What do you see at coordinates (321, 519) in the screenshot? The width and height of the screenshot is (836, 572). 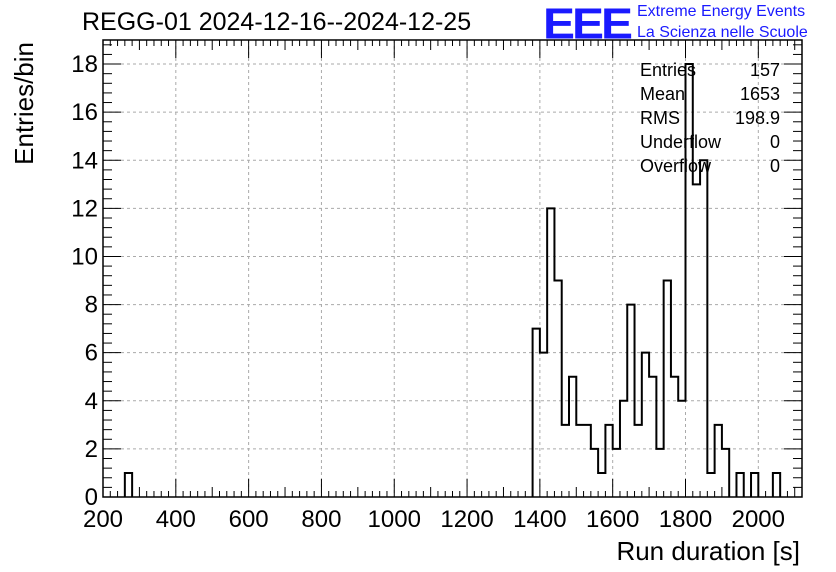 I see `x-tick-label: 800` at bounding box center [321, 519].